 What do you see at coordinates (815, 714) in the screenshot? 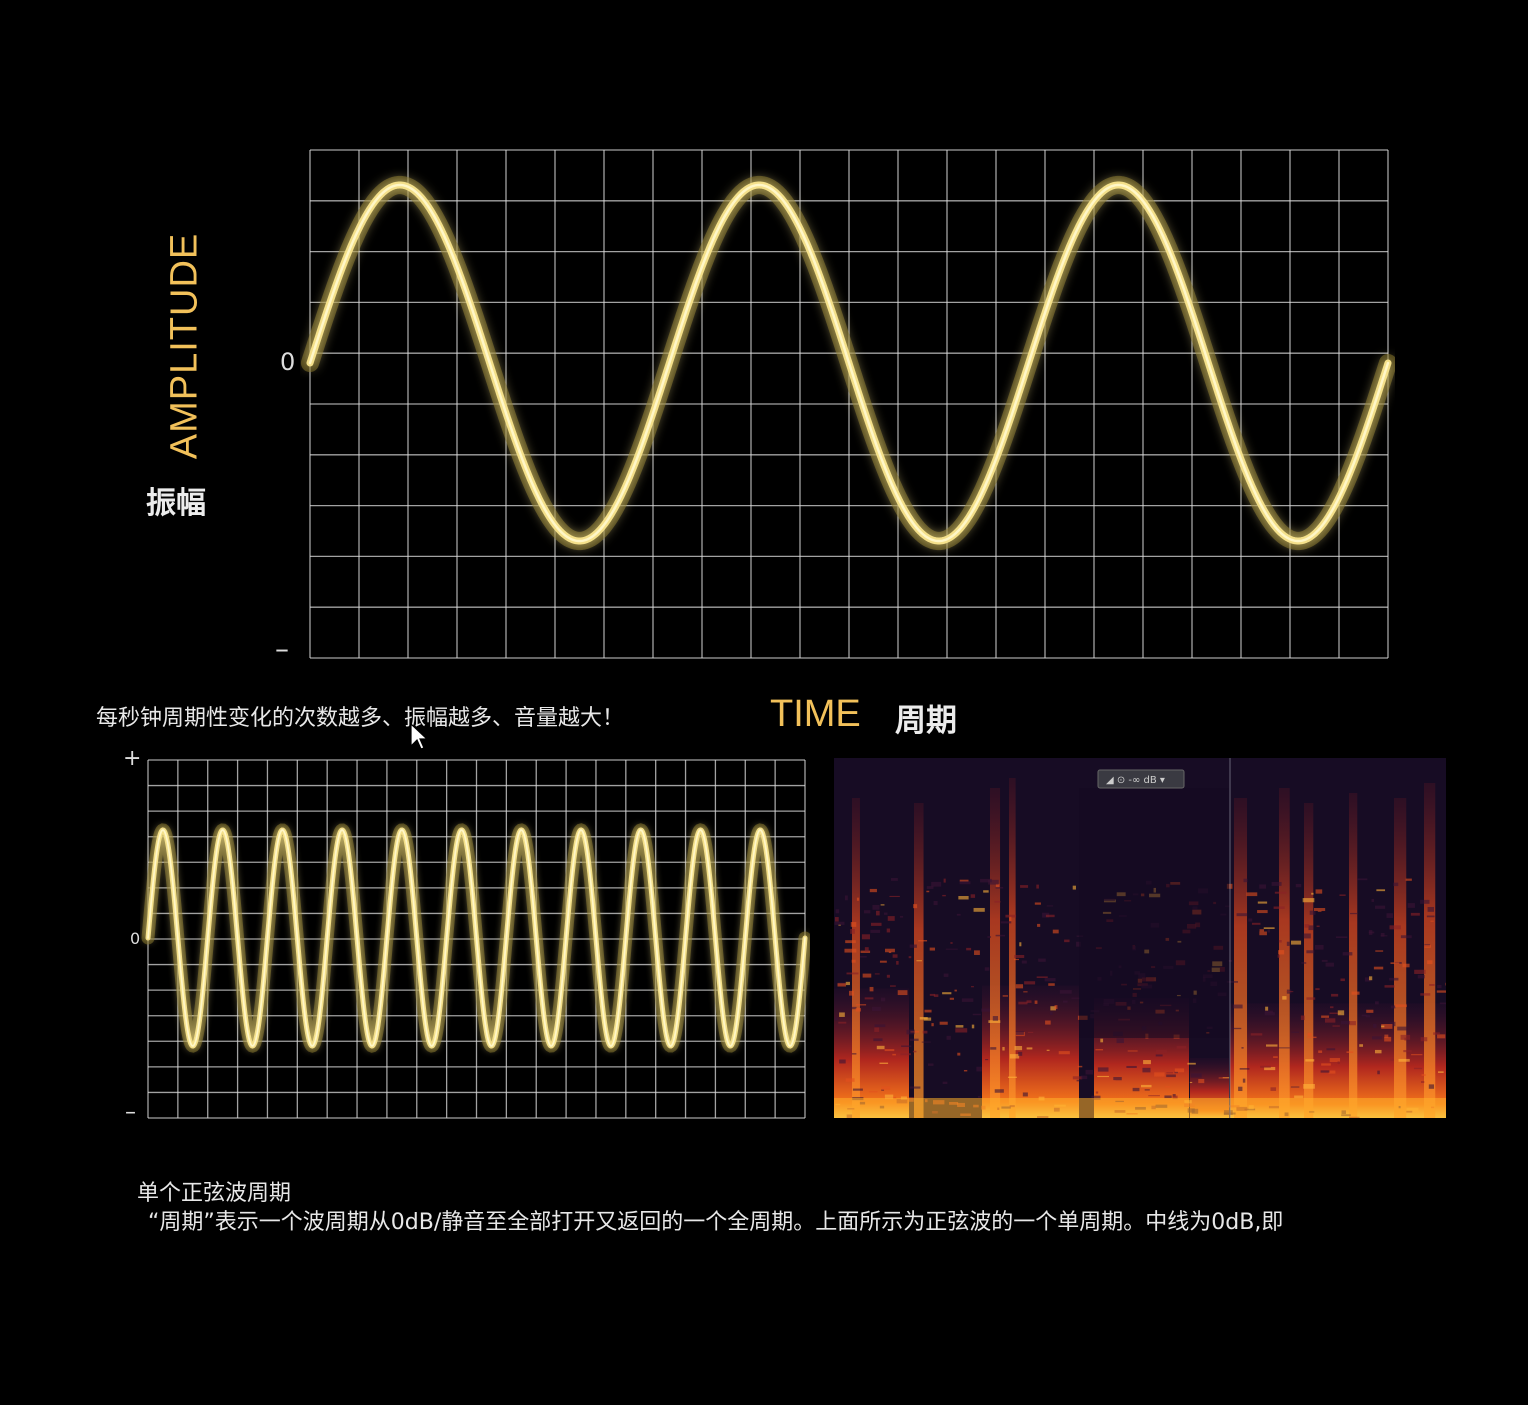
I see `time-axis-label: TIME` at bounding box center [815, 714].